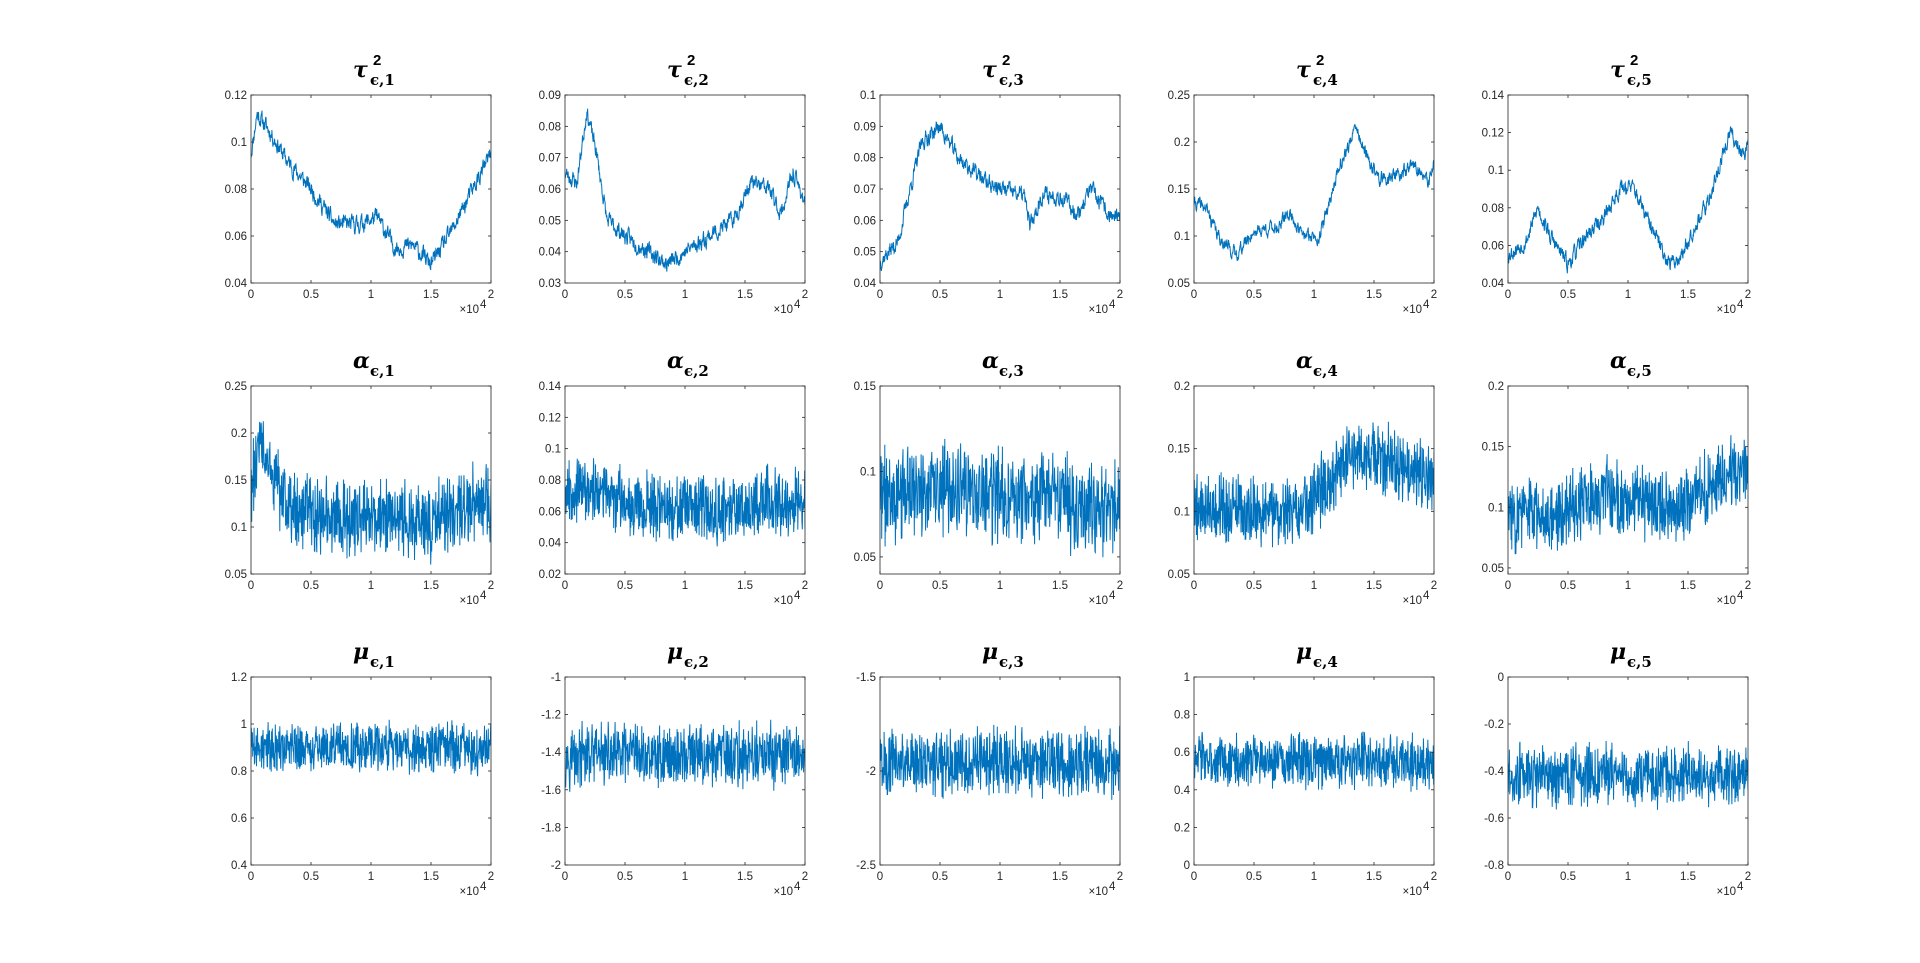 The width and height of the screenshot is (1920, 963). I want to click on y-tick-label: 0.4, so click(239, 866).